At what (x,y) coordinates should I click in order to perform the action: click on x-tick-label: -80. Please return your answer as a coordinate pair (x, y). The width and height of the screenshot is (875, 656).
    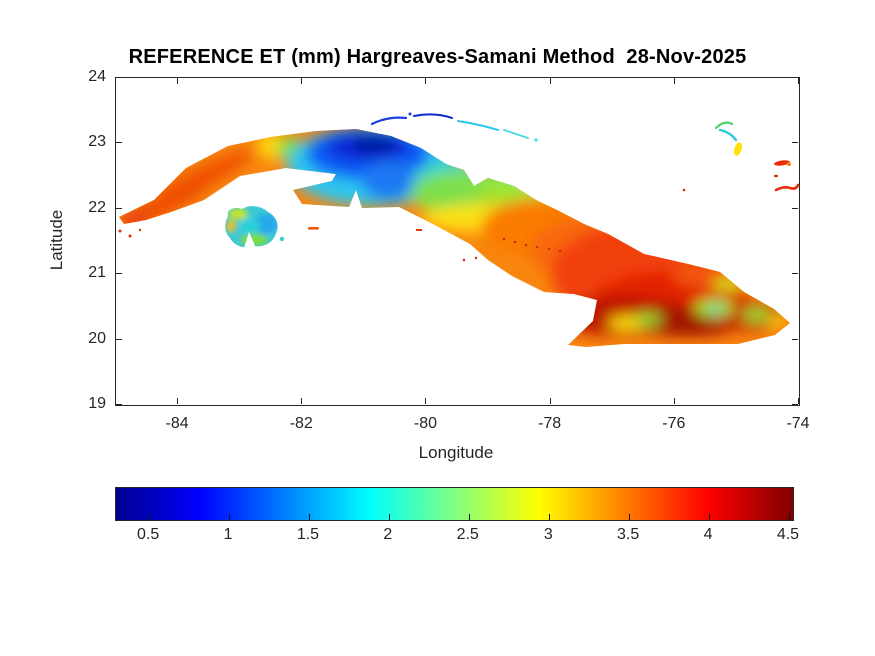
    Looking at the image, I should click on (425, 423).